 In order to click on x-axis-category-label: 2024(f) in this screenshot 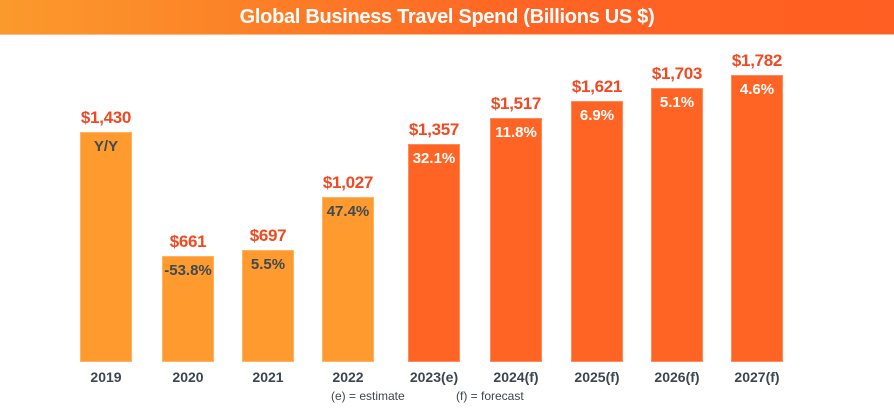, I will do `click(516, 377)`.